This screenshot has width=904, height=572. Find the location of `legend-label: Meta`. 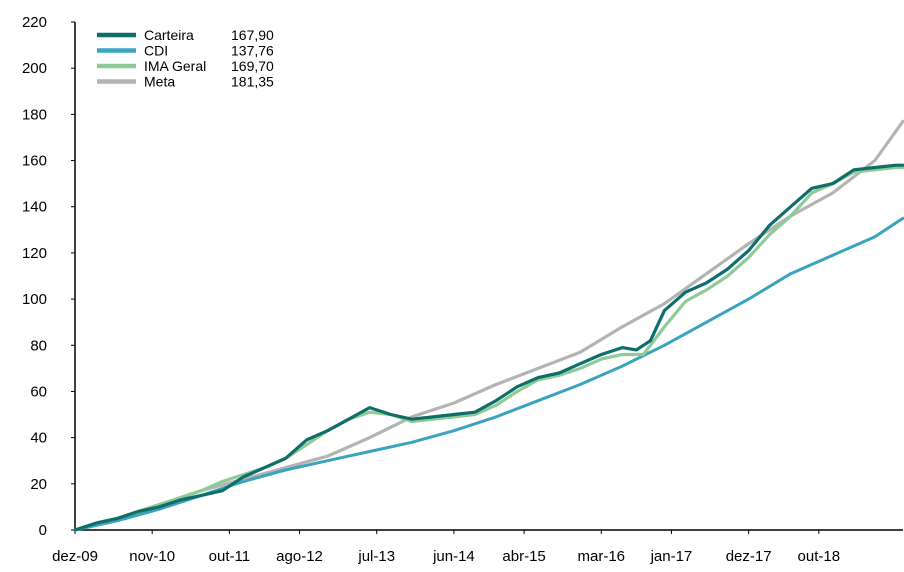

legend-label: Meta is located at coordinates (159, 82).